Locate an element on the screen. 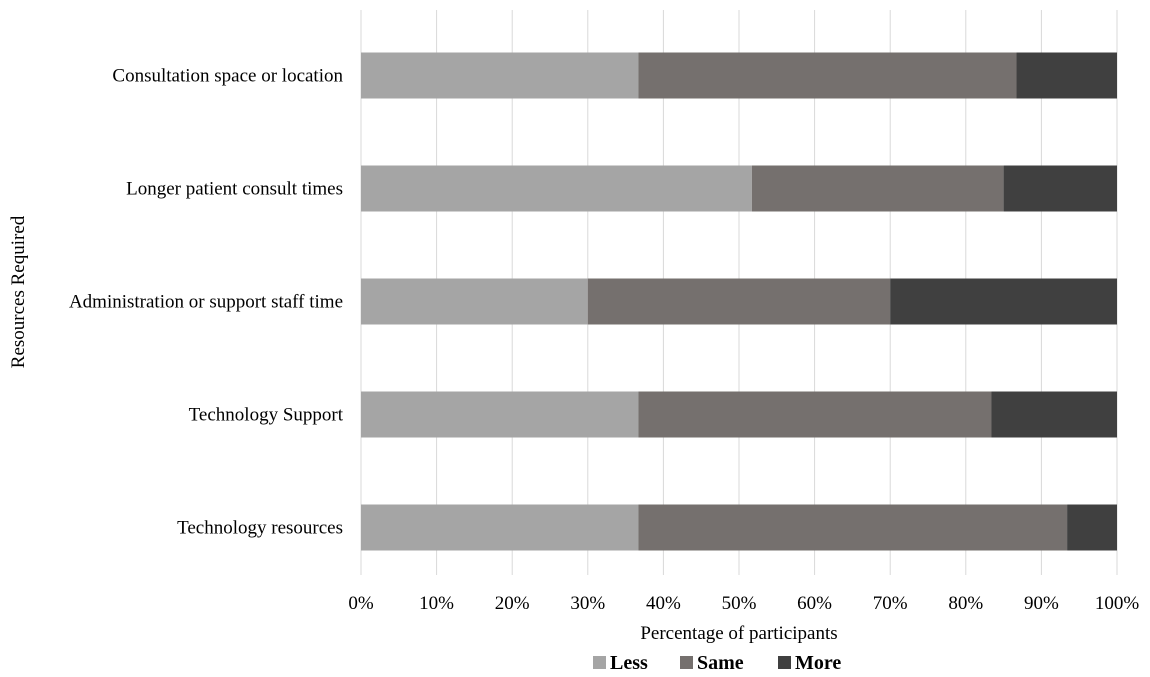  category-label: Longer patient consult times is located at coordinates (234, 189).